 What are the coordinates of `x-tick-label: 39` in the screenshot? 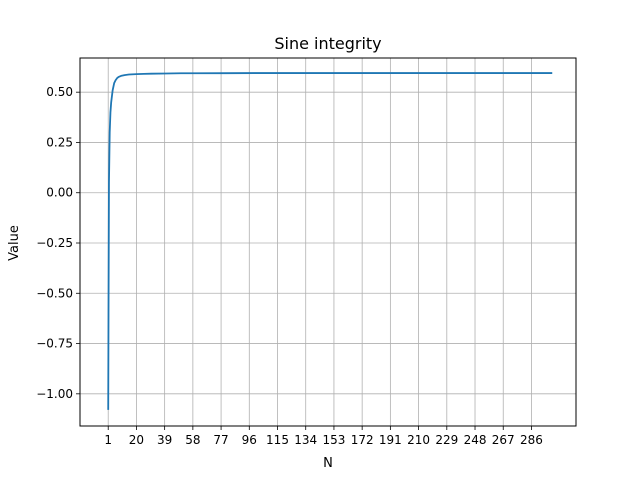 It's located at (164, 440).